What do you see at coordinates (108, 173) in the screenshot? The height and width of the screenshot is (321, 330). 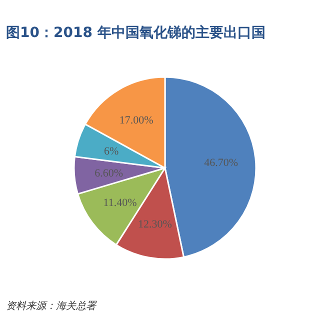 I see `data-label: 6.60%` at bounding box center [108, 173].